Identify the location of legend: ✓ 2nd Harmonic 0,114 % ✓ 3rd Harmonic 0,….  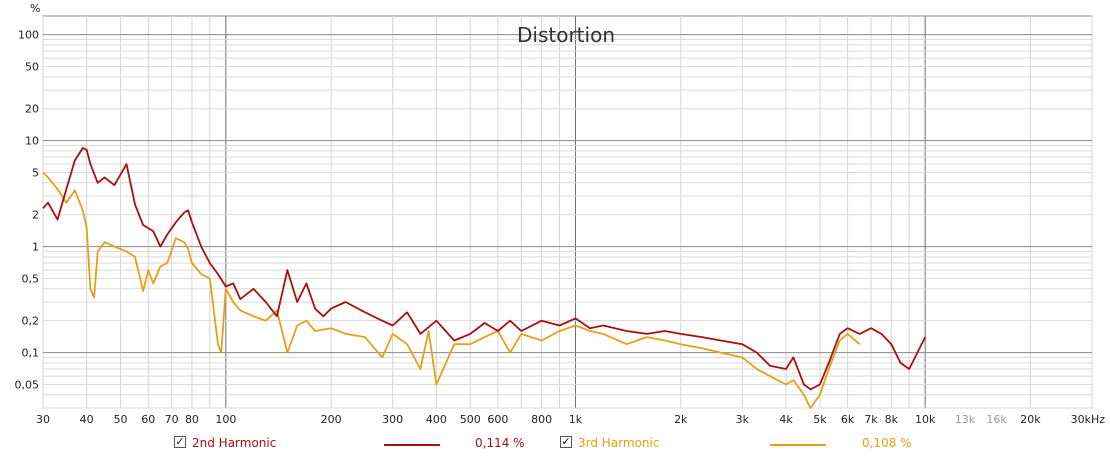
(555, 445).